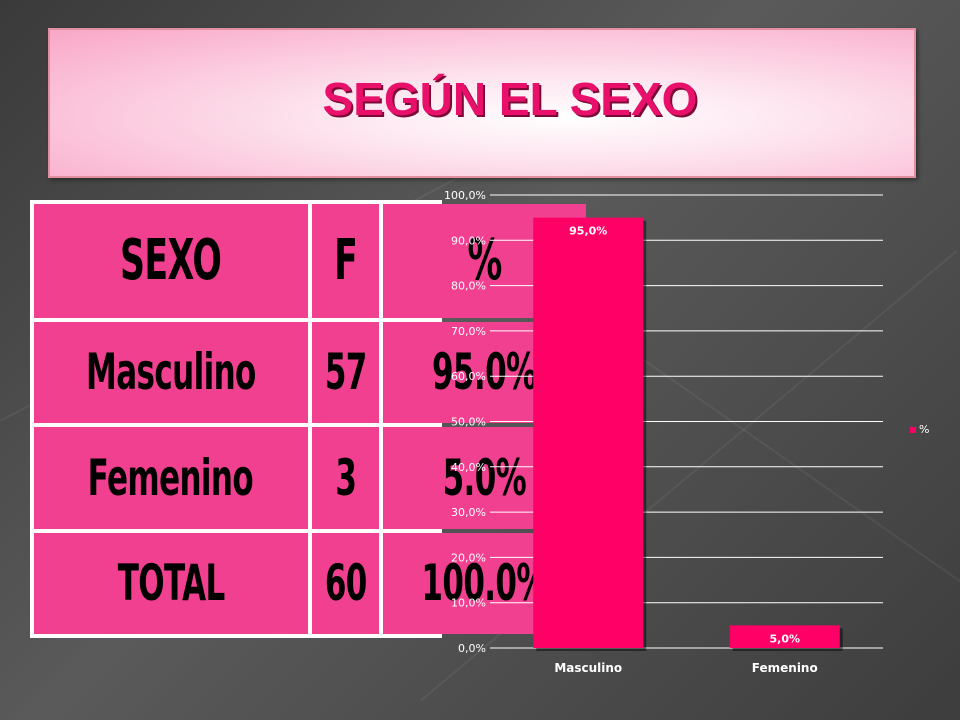  What do you see at coordinates (345, 372) in the screenshot?
I see `table-cell: 57` at bounding box center [345, 372].